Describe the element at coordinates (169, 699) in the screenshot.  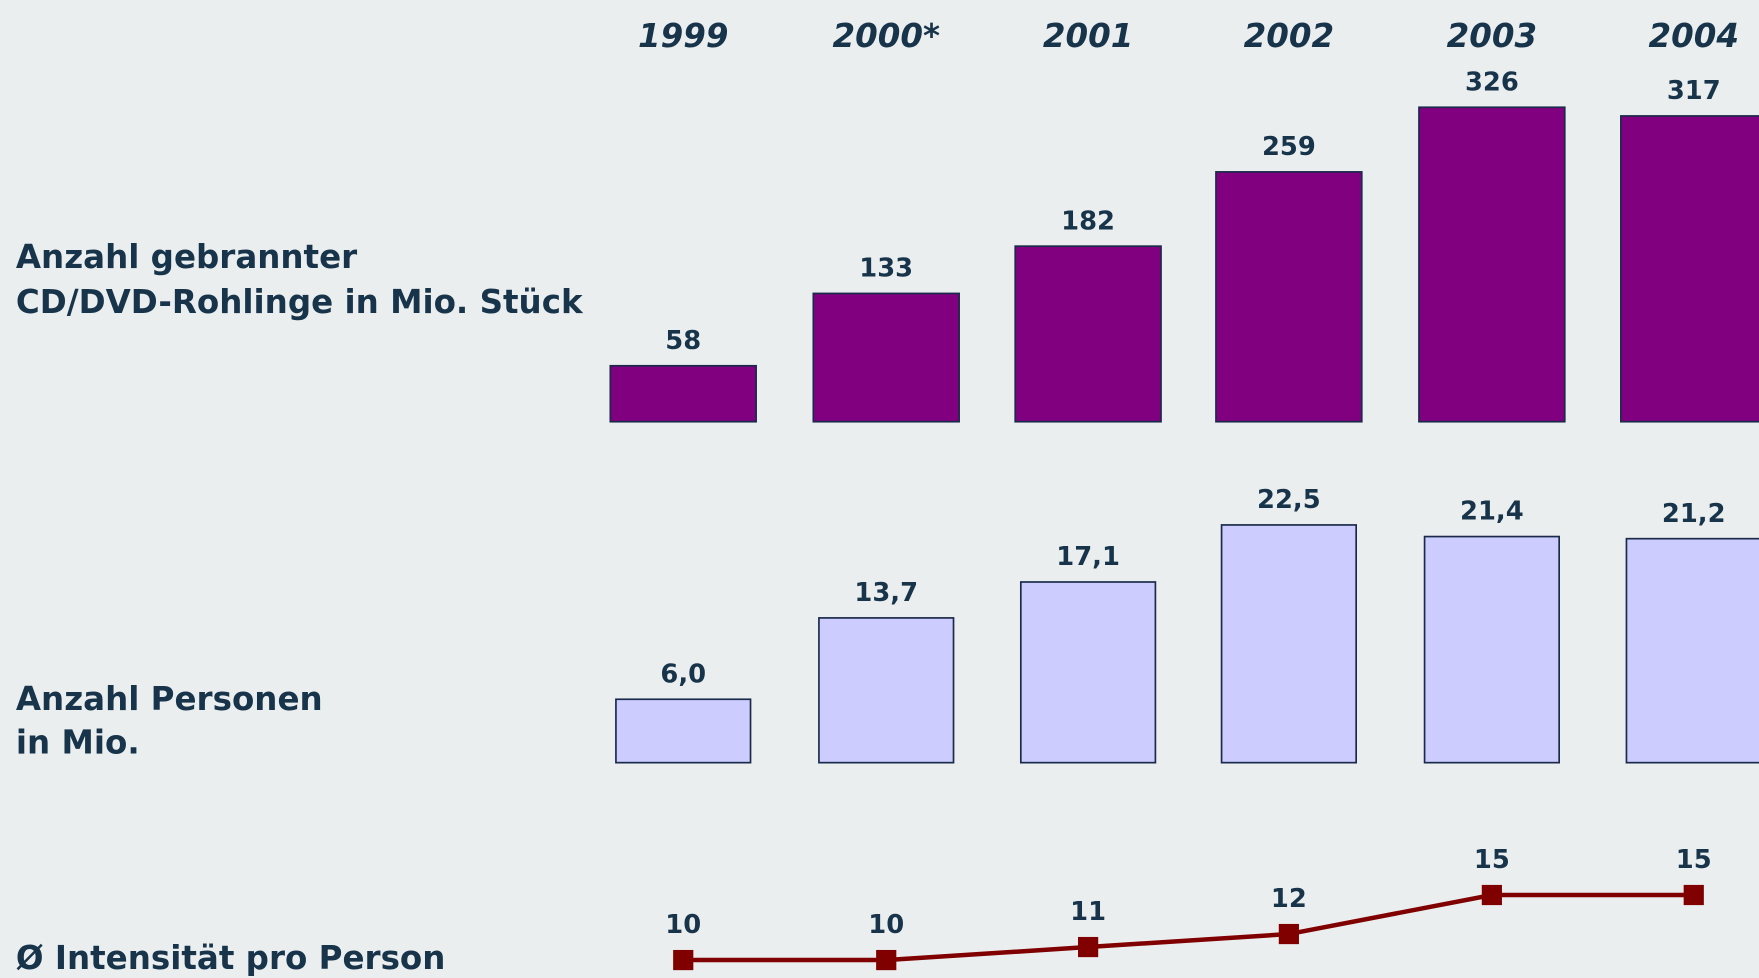
I see `series-label: Anzahl Personen` at that location.